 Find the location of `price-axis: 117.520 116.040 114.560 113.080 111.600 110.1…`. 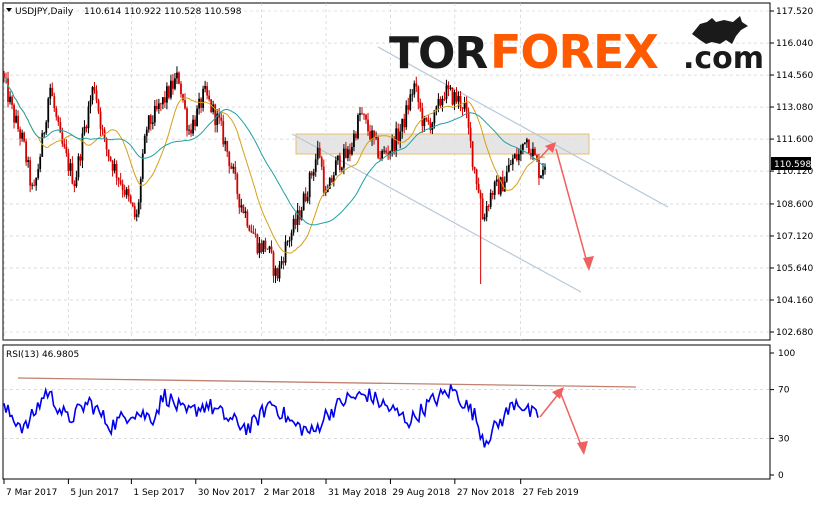

price-axis: 117.520 116.040 114.560 113.080 111.600 110.1… is located at coordinates (791, 172).